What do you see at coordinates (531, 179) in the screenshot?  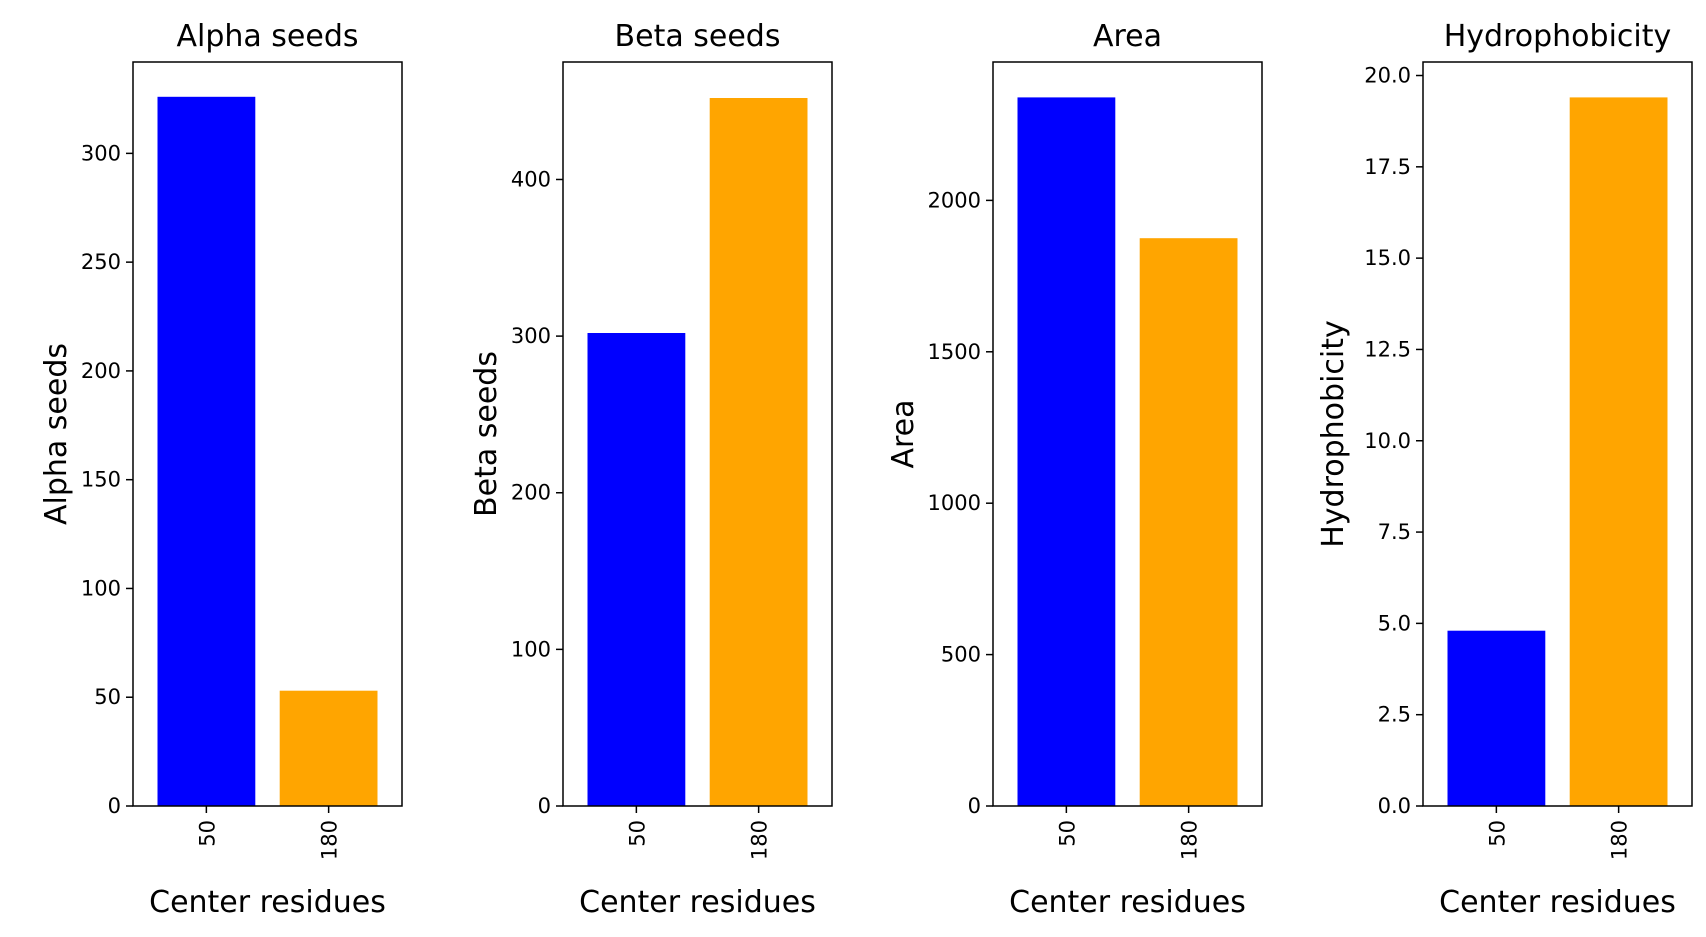 I see `y-tick-label: 400` at bounding box center [531, 179].